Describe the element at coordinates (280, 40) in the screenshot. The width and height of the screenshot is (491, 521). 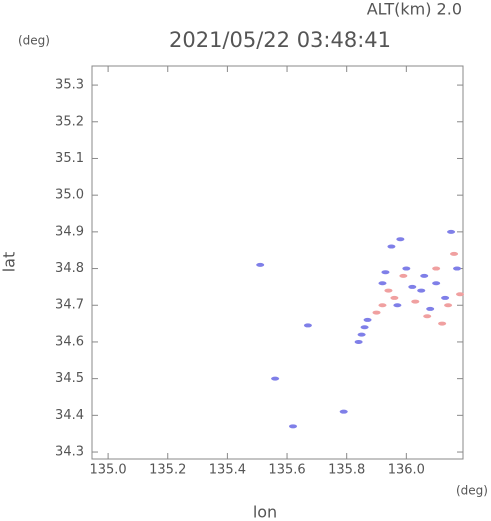
I see `chart-title: 2021/05/22 03:48:41` at that location.